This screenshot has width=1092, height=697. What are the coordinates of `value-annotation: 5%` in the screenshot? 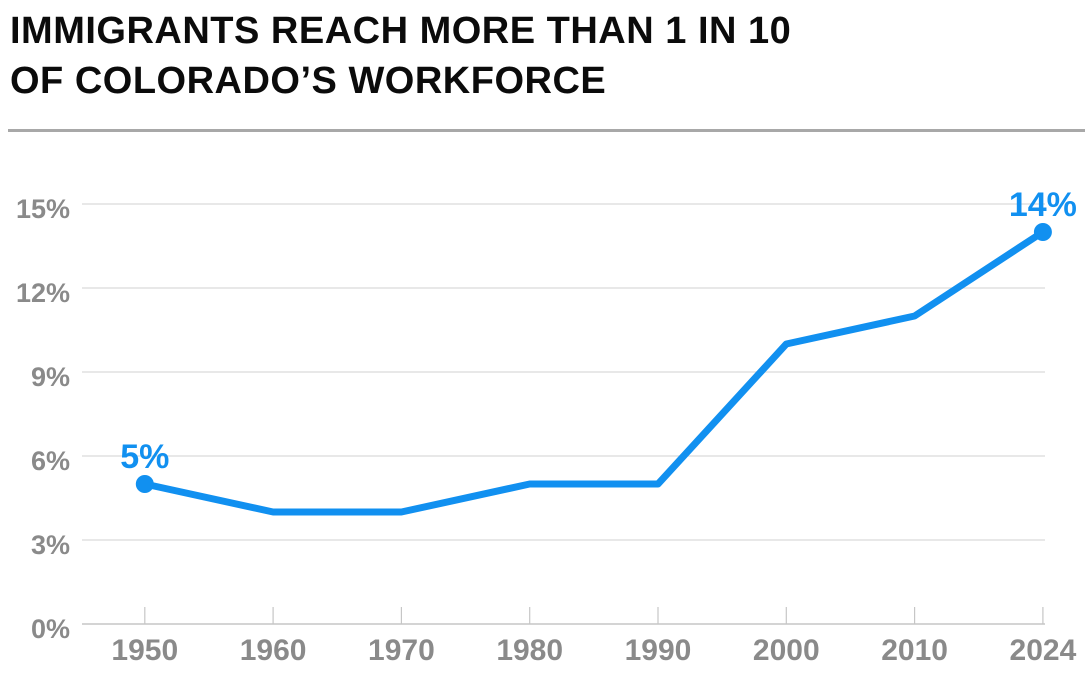 It's located at (144, 457).